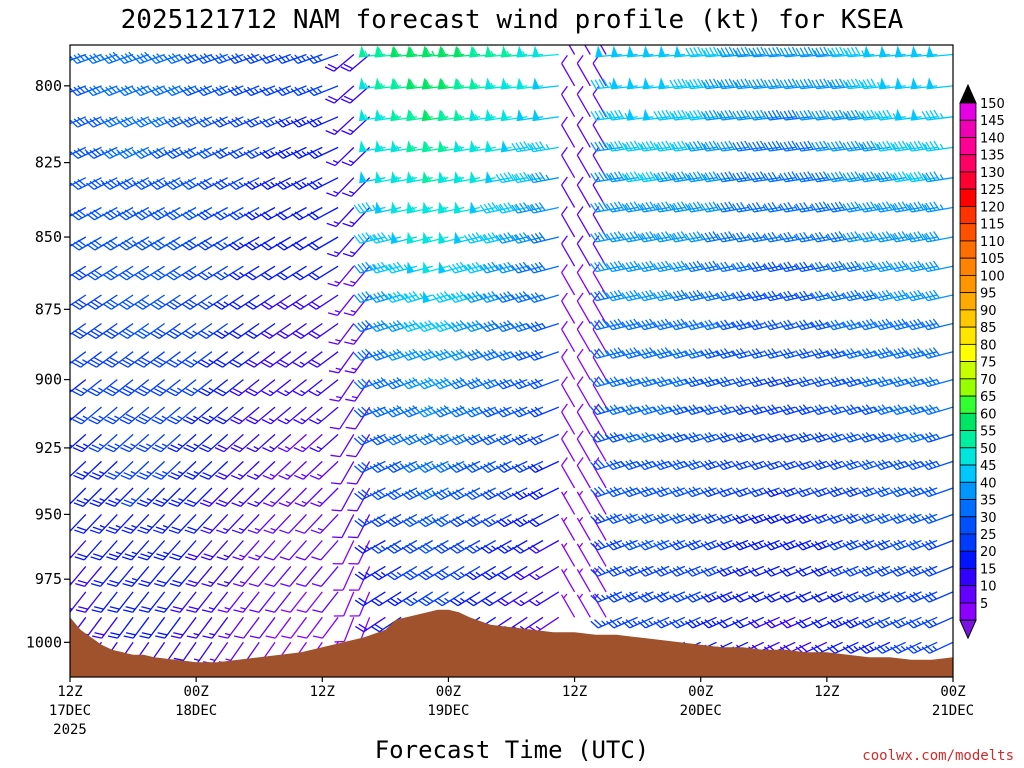 This screenshot has width=1024, height=768. Describe the element at coordinates (48, 364) in the screenshot. I see `y-axis: 800 825 850 875 900 925 950 975 1000` at that location.